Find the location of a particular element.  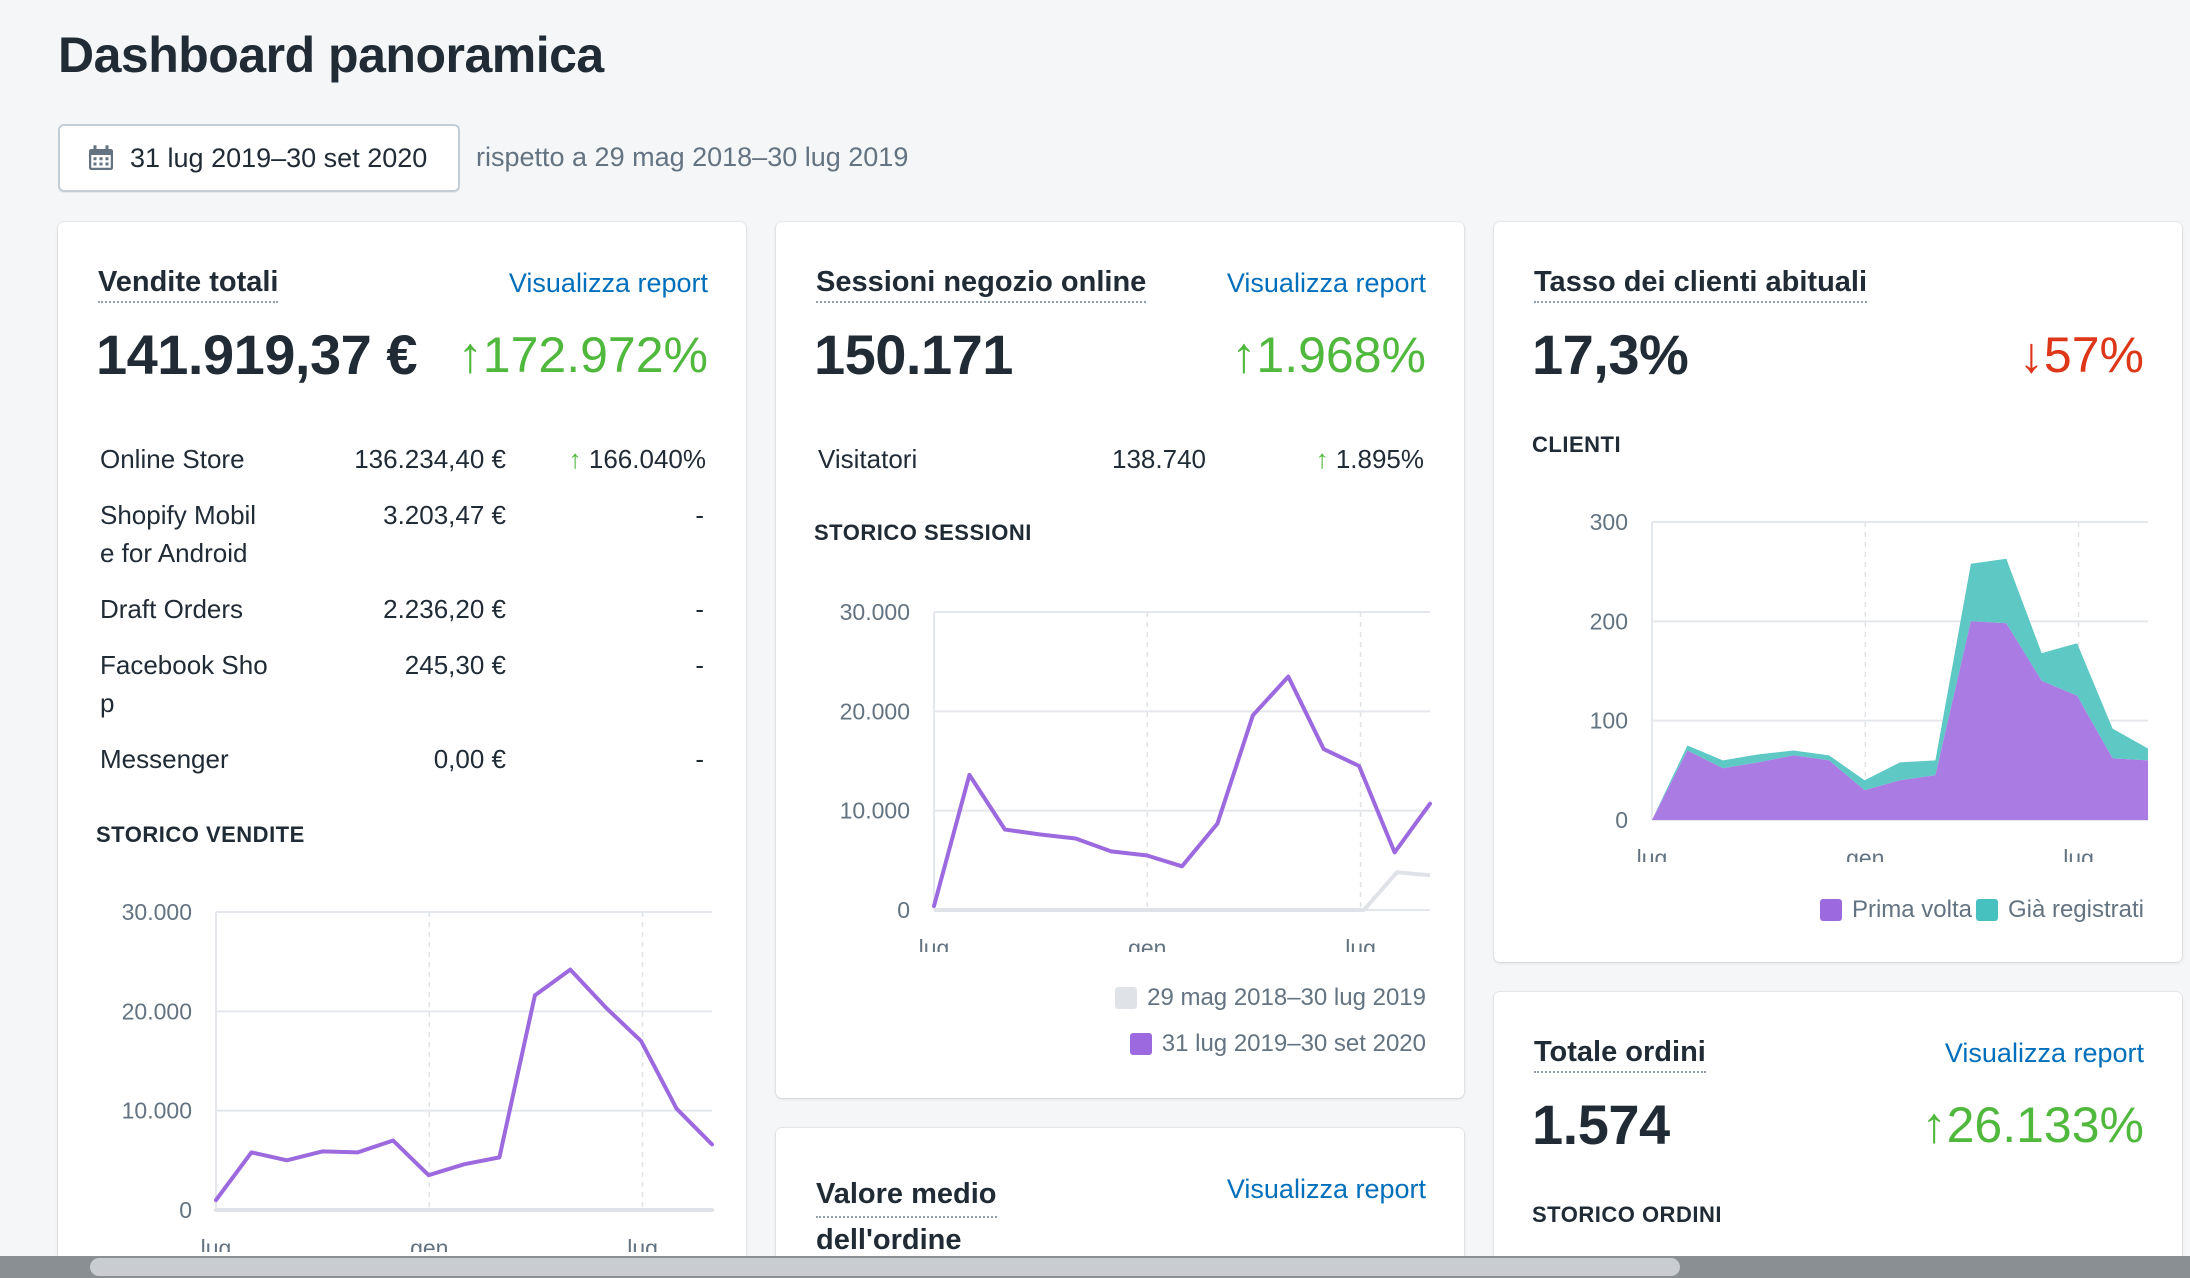

sessions-delta-value: 1.968% is located at coordinates (1341, 355).